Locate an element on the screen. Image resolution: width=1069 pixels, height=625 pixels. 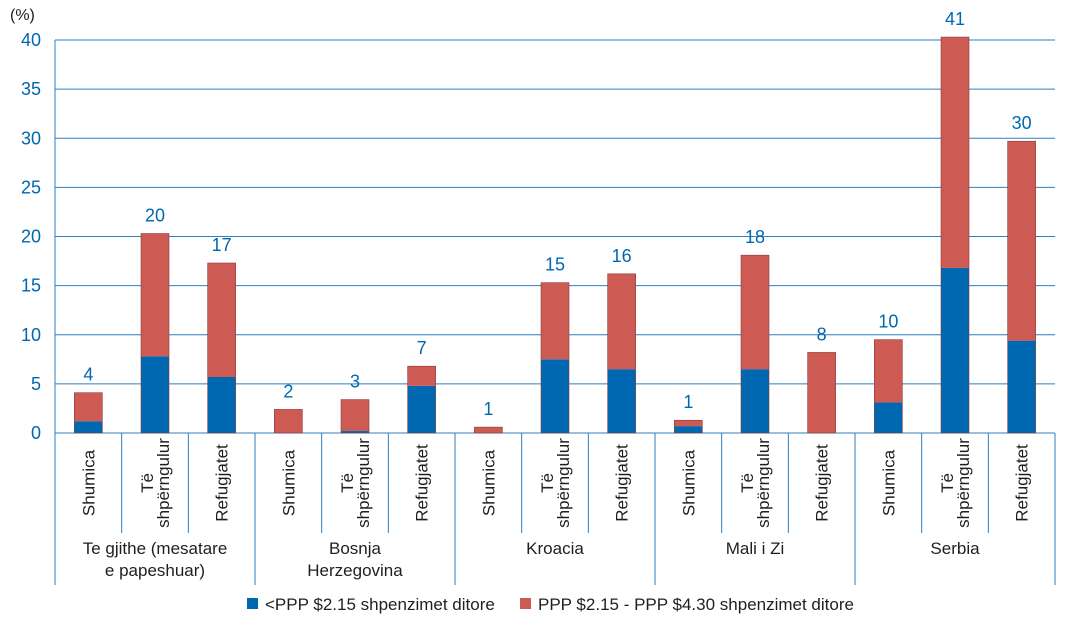
group-label: Serbia is located at coordinates (955, 548).